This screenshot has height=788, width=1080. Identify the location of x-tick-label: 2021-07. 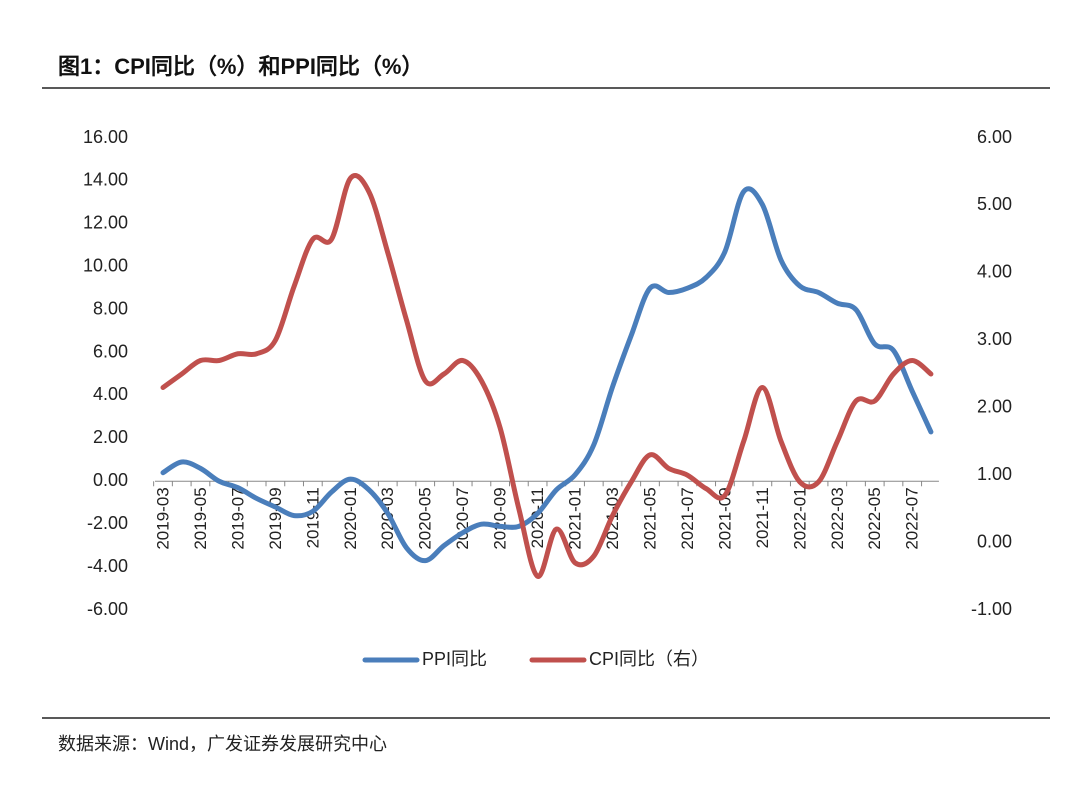
(687, 518).